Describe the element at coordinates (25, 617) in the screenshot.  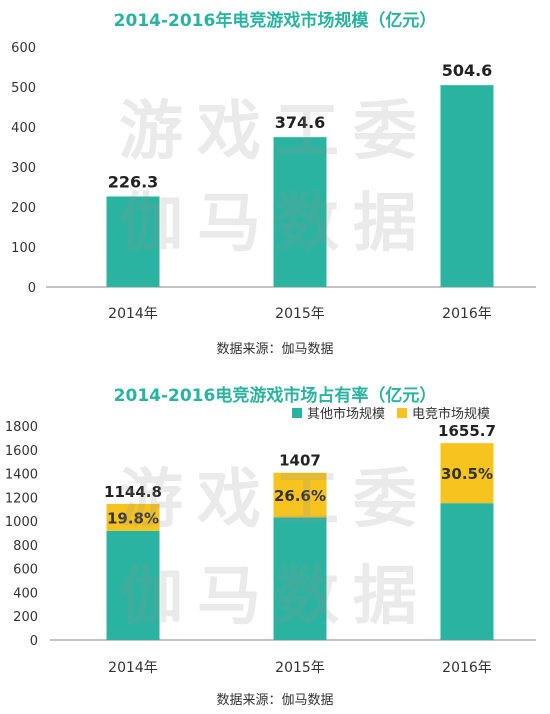
I see `chart2-y-tick-label: 200` at that location.